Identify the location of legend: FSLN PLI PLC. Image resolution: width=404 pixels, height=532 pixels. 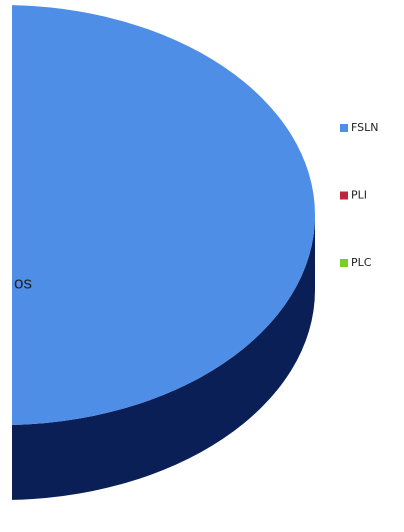
(359, 195).